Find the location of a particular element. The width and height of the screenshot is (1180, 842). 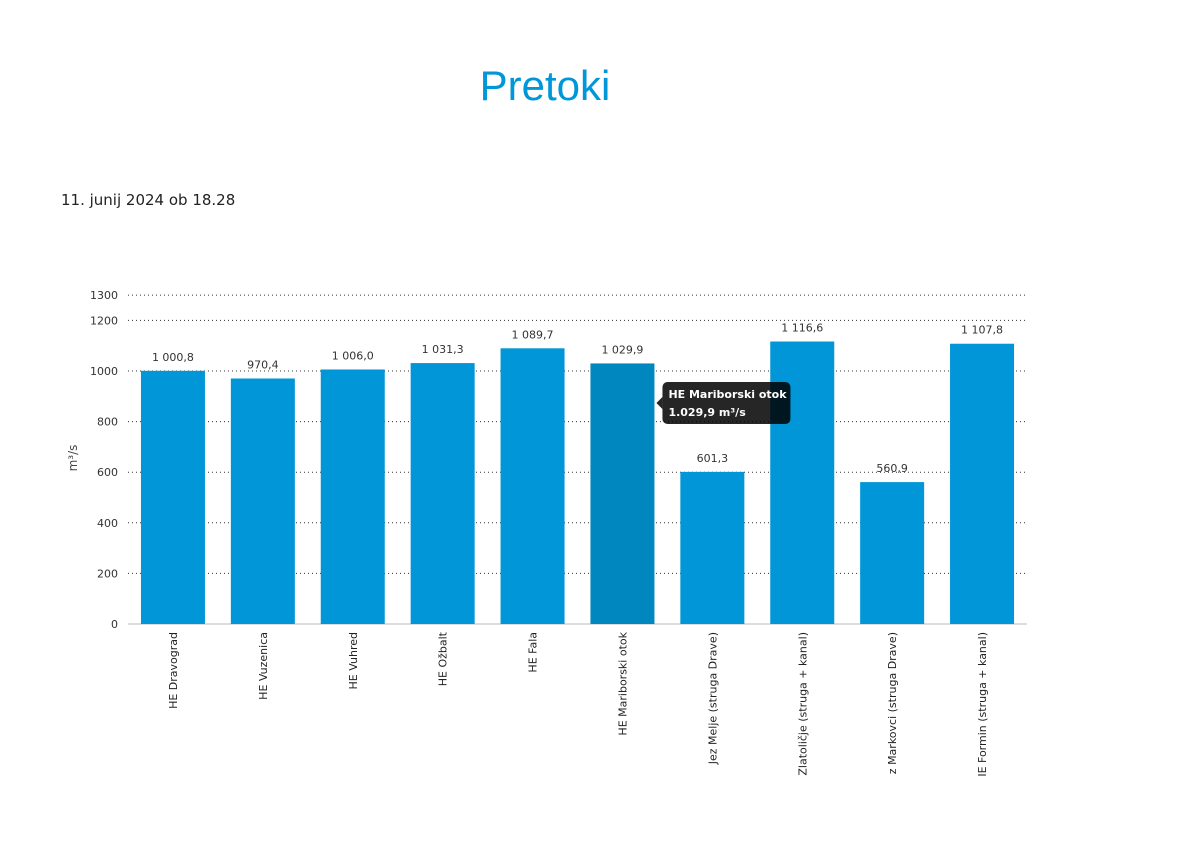

y-tick-label: 800 is located at coordinates (107, 422).